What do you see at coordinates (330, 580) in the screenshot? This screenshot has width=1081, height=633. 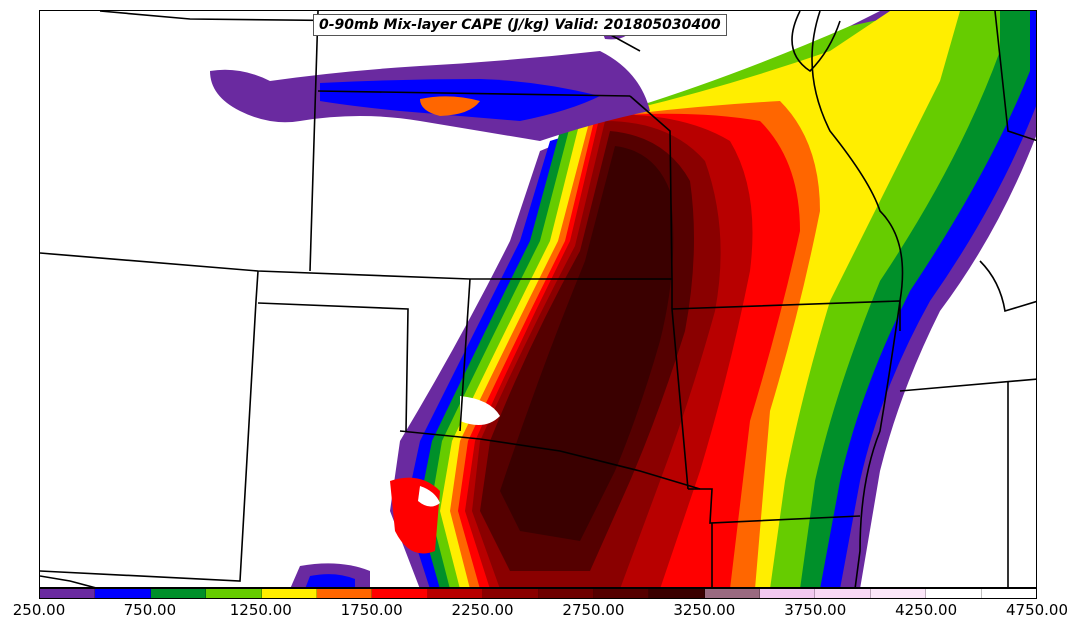 I see `cape-patch-south-blue` at bounding box center [330, 580].